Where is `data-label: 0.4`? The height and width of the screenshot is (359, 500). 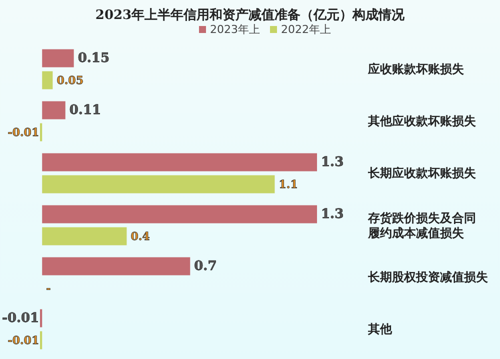
data-label: 0.4 is located at coordinates (140, 237).